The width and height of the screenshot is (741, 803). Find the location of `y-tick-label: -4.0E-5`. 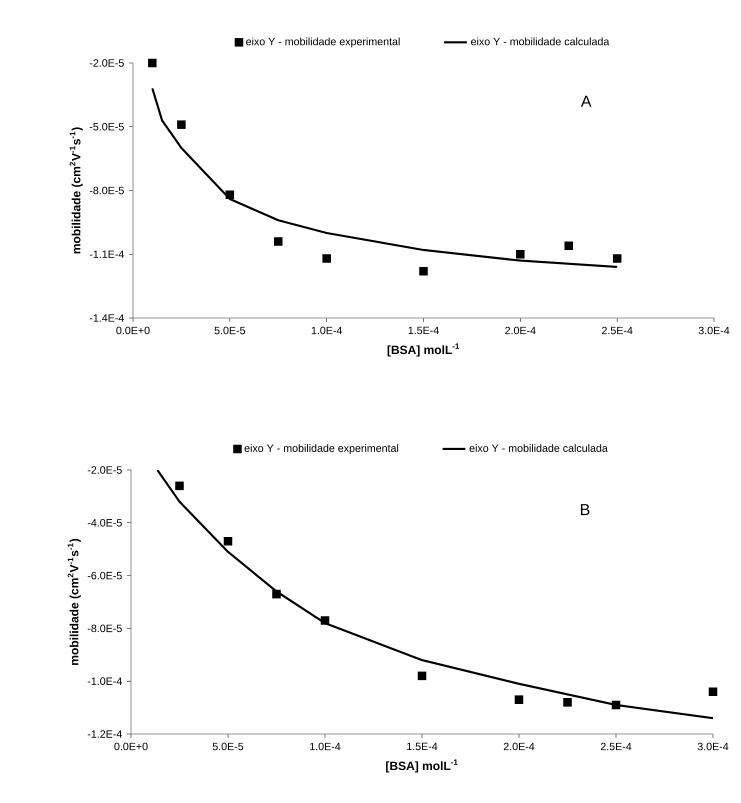

y-tick-label: -4.0E-5 is located at coordinates (105, 523).